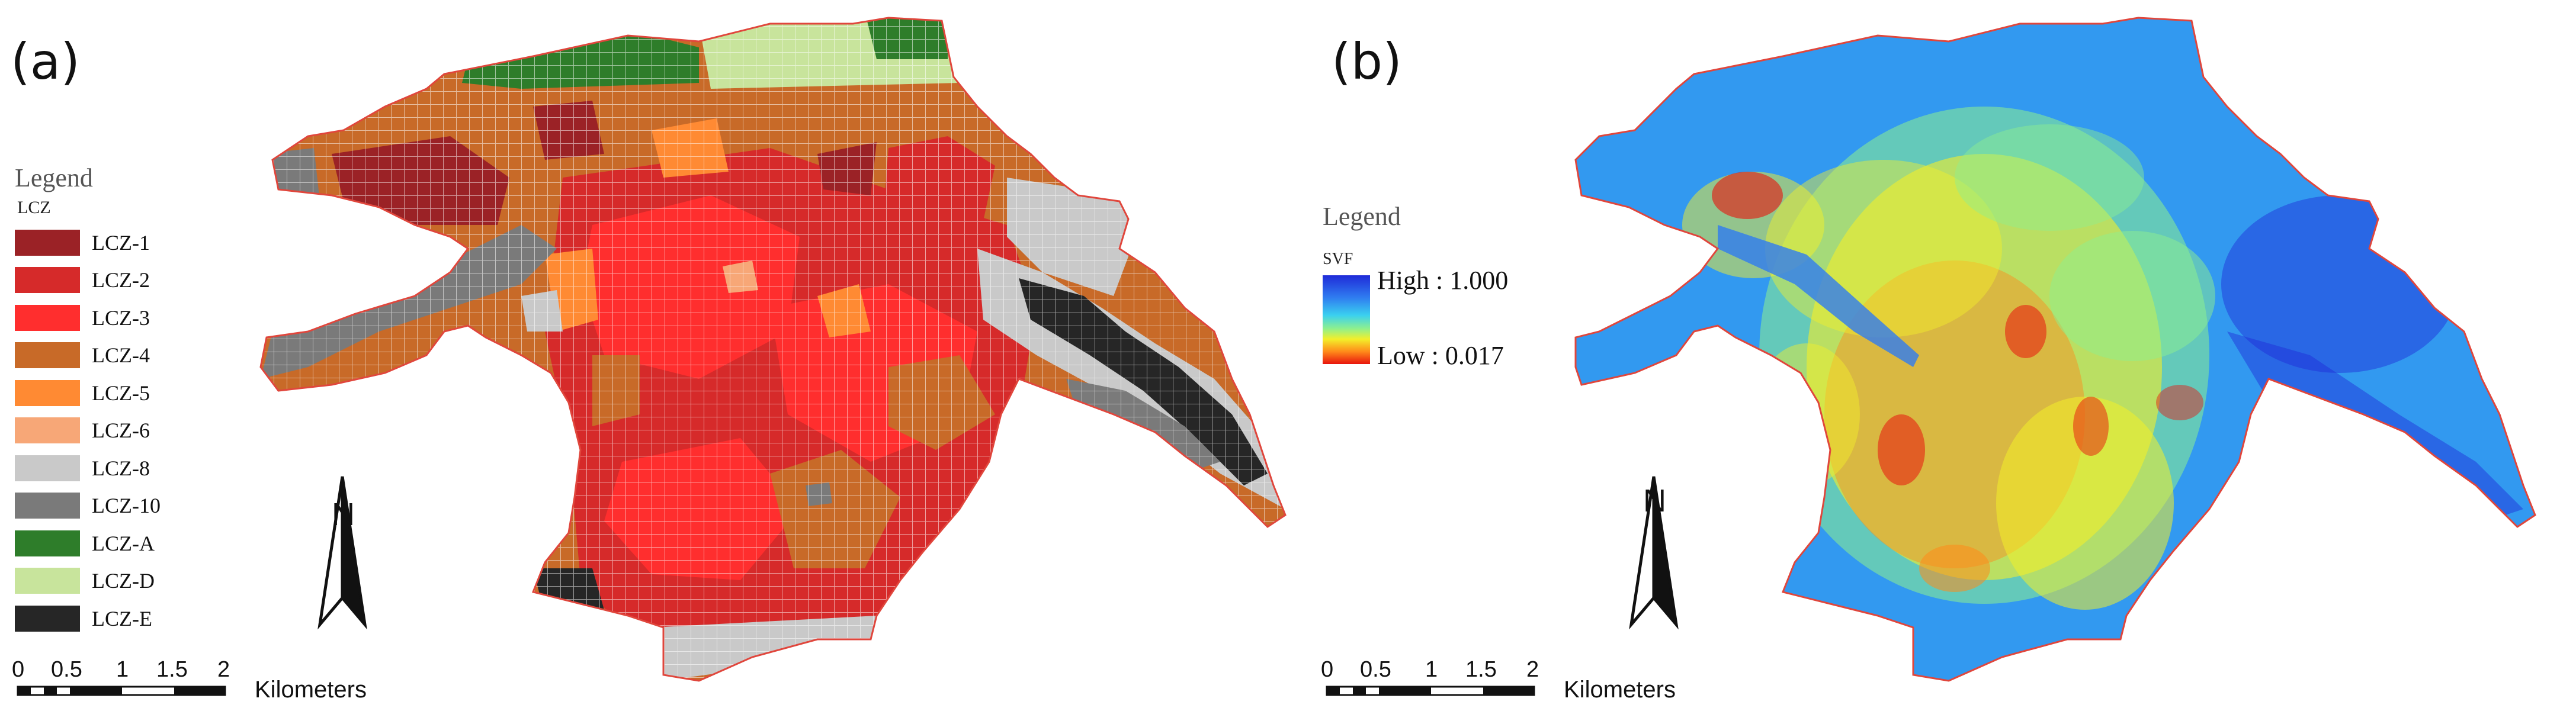  Describe the element at coordinates (122, 618) in the screenshot. I see `legend-label: LCZ-E` at that location.